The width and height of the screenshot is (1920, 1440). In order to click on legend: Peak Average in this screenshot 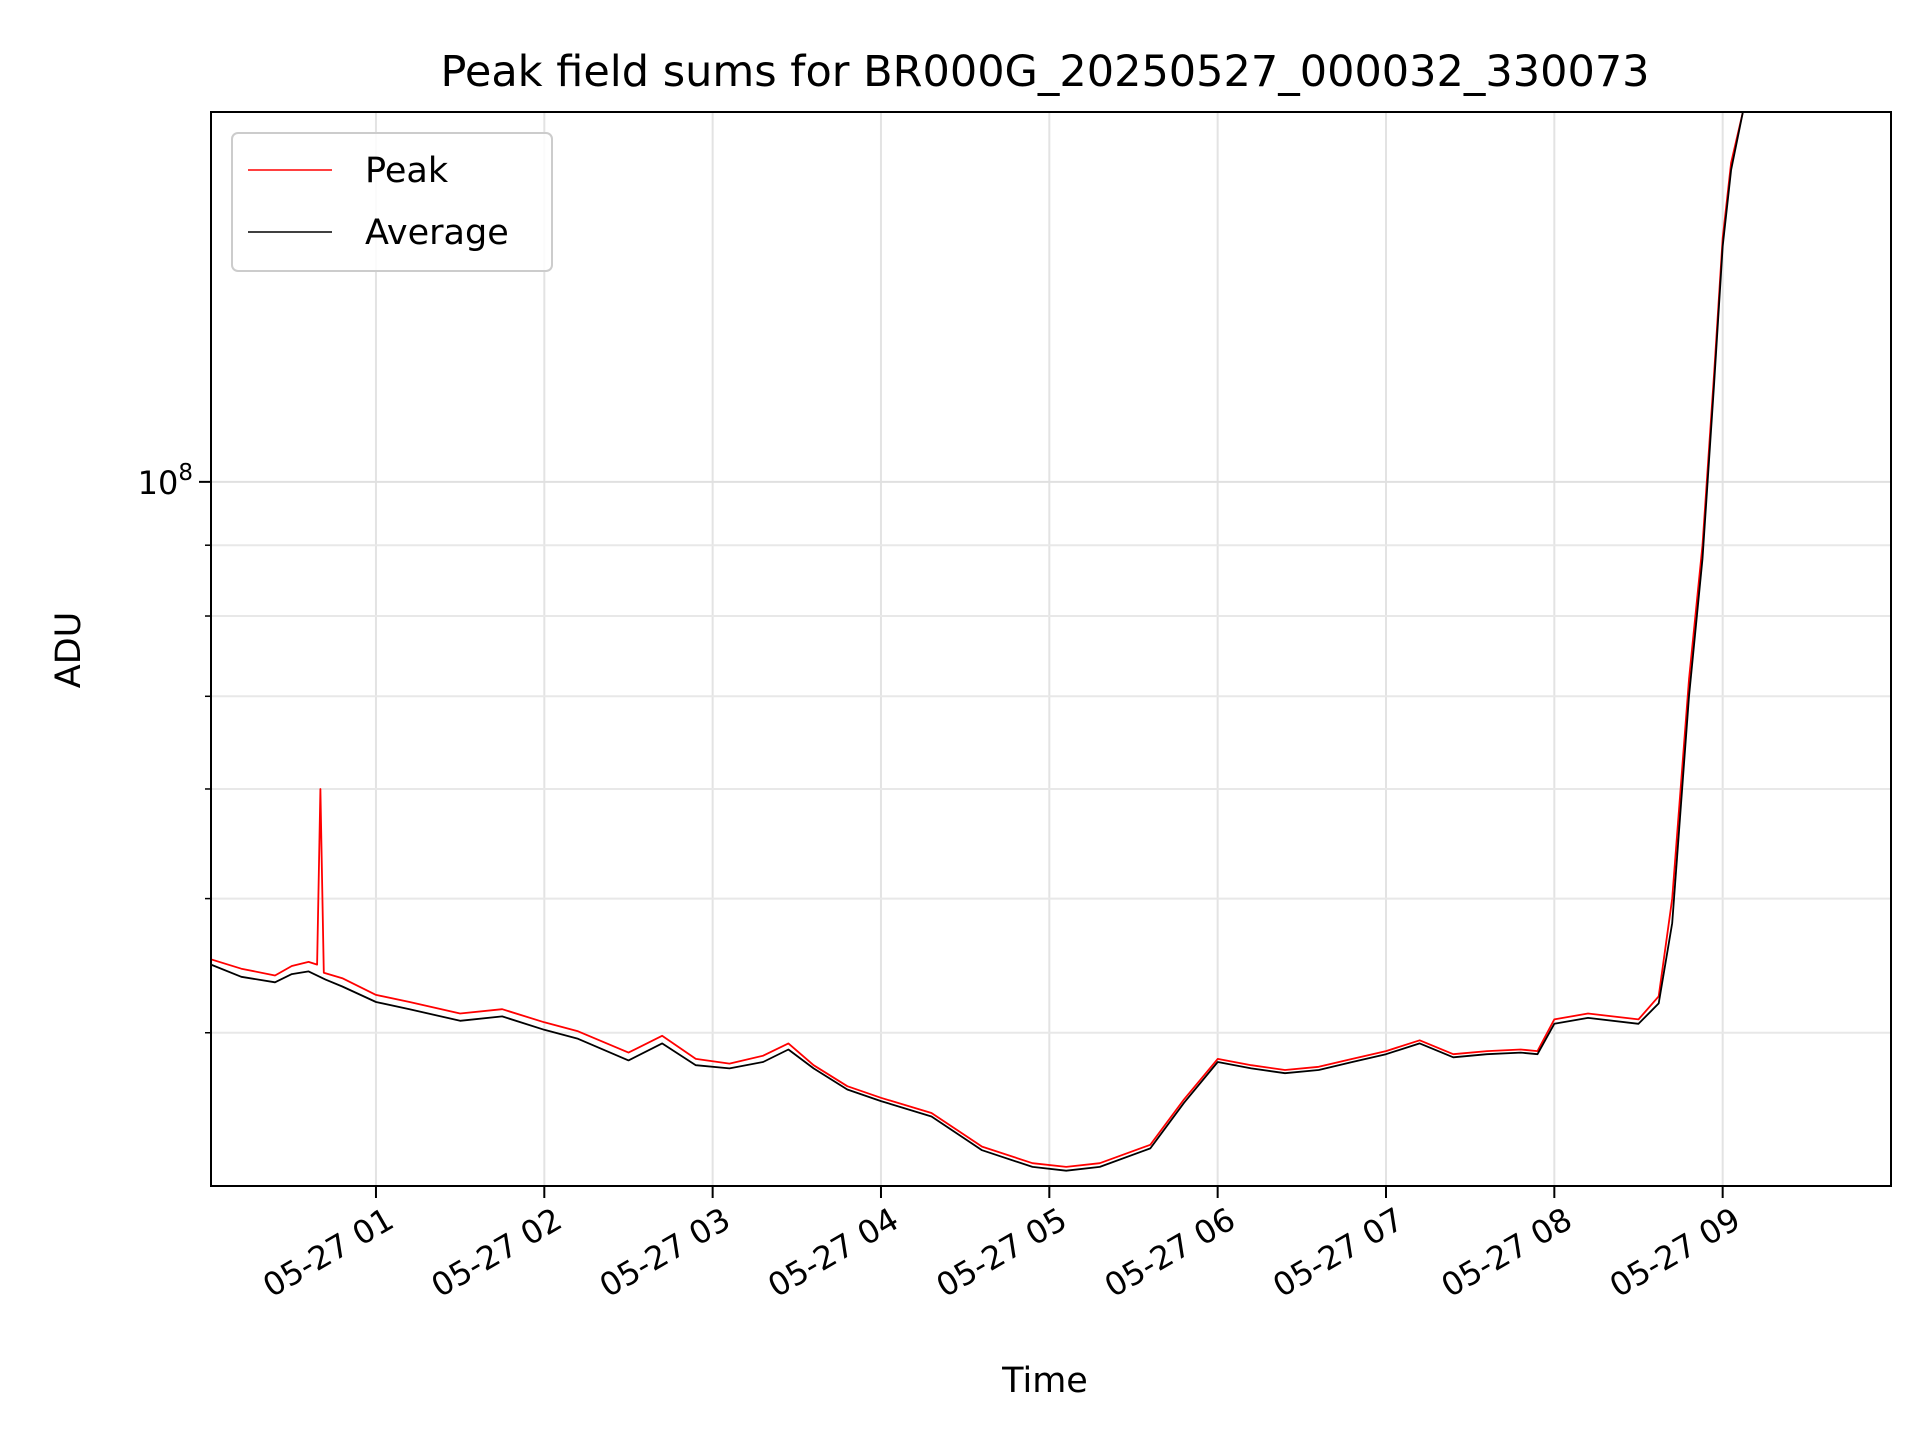, I will do `click(392, 202)`.